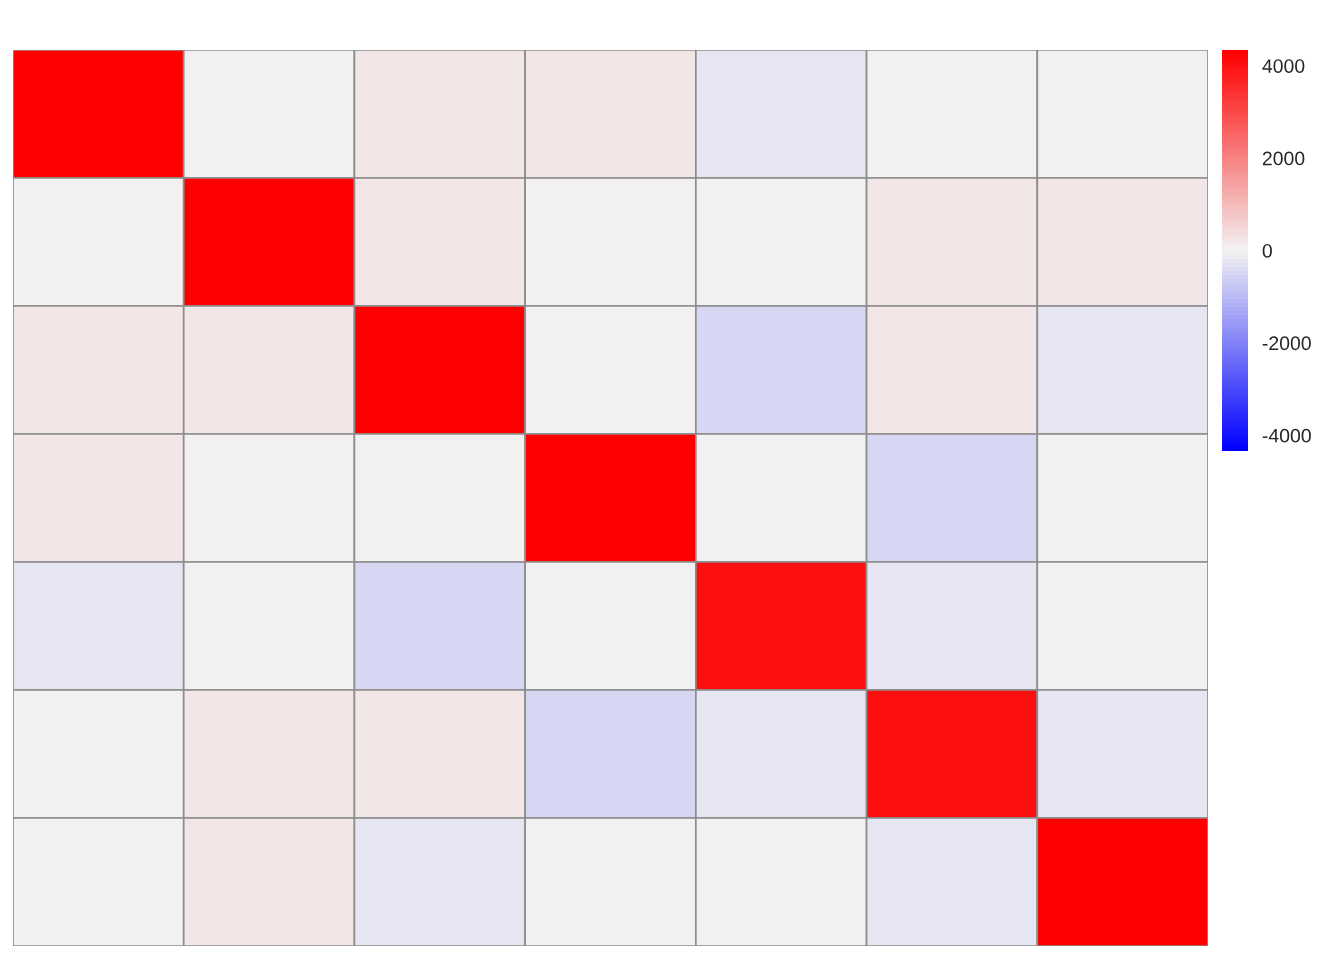 Image resolution: width=1344 pixels, height=960 pixels. I want to click on color-bar-label: -2000, so click(1286, 343).